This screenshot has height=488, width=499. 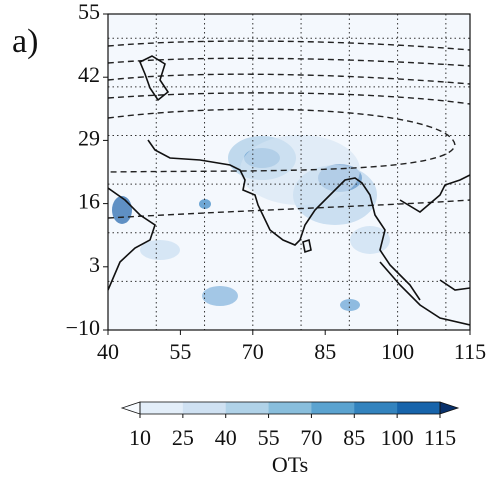 What do you see at coordinates (449, 408) in the screenshot?
I see `colorbar-extend-high` at bounding box center [449, 408].